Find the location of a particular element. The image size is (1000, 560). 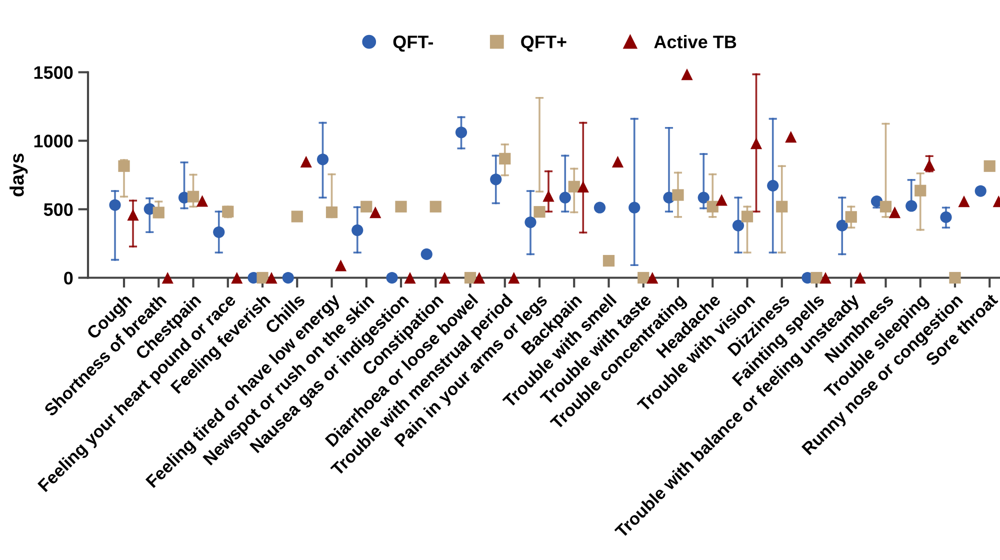

legend-label: QFT+ is located at coordinates (543, 44).